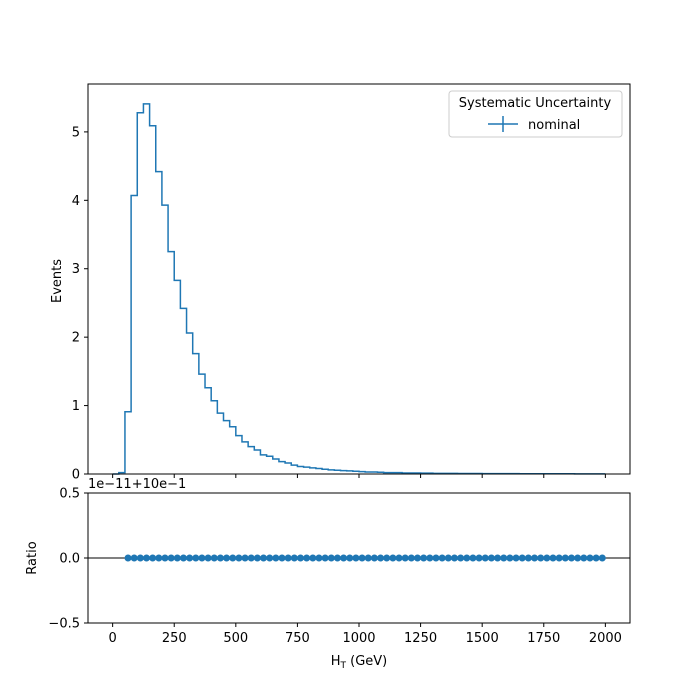  Describe the element at coordinates (76, 269) in the screenshot. I see `top-y-tick-label: 3` at that location.